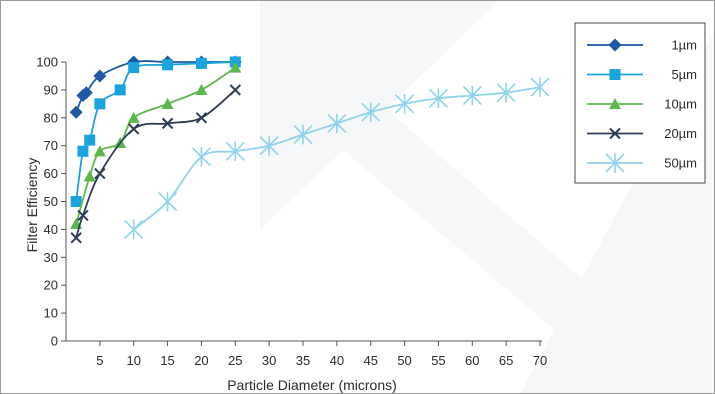 The image size is (715, 394). What do you see at coordinates (235, 360) in the screenshot?
I see `x-tick-label: 25` at bounding box center [235, 360].